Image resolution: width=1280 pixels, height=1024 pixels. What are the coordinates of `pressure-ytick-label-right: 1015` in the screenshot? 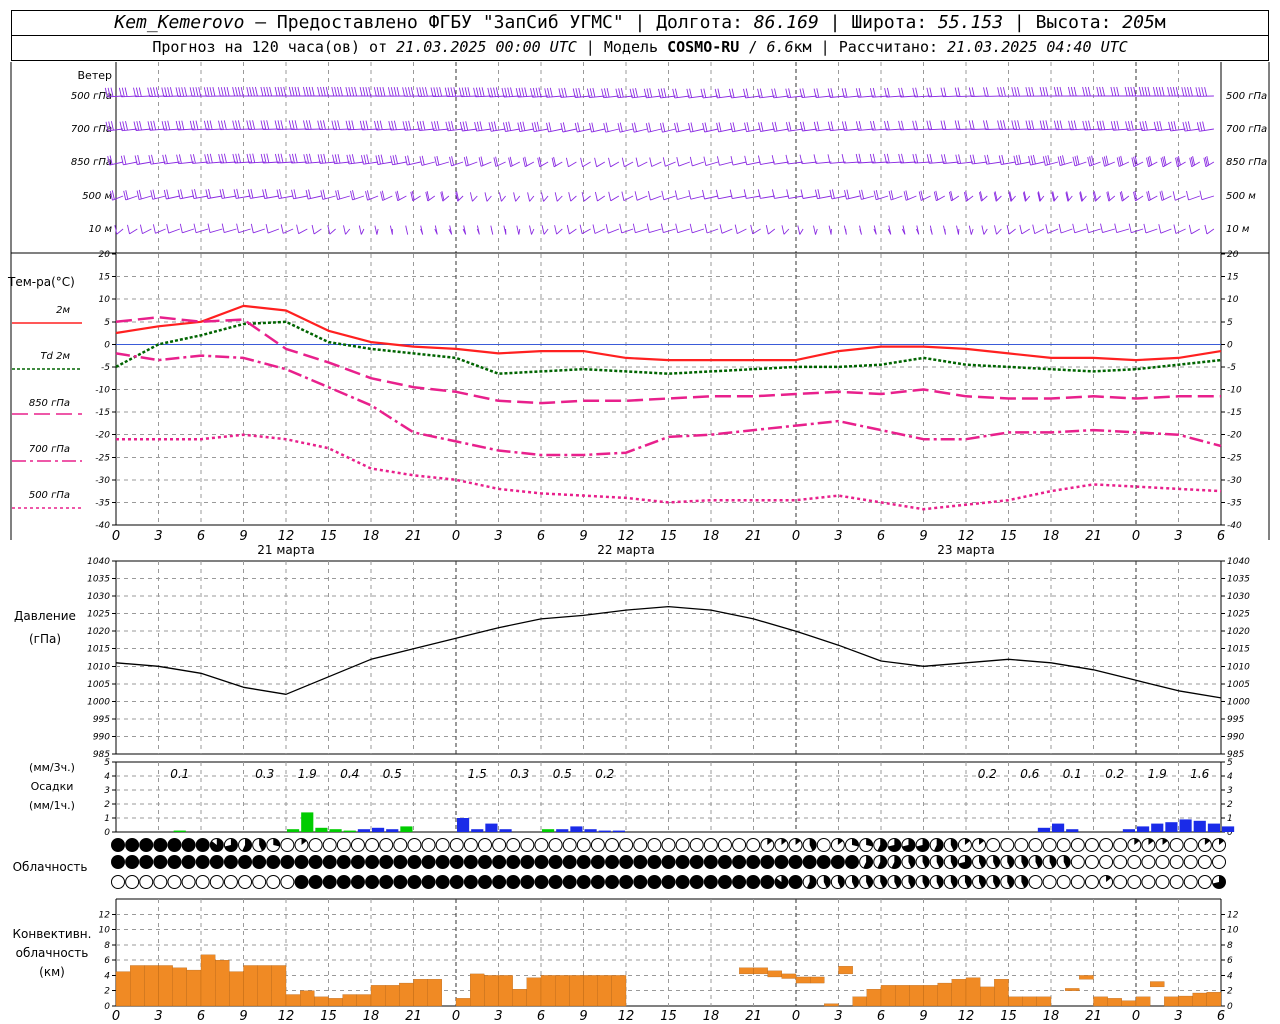 It's located at (1238, 650).